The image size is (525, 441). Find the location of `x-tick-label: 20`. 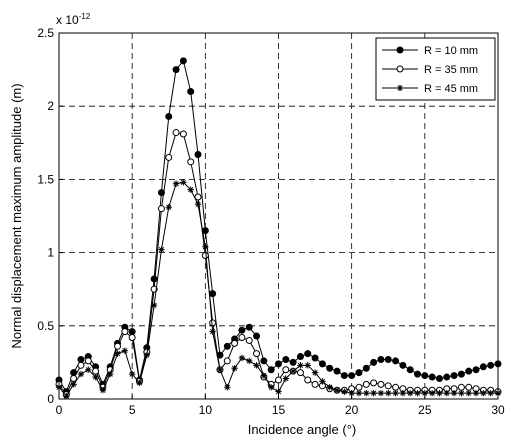

x-tick-label: 20 is located at coordinates (352, 410).